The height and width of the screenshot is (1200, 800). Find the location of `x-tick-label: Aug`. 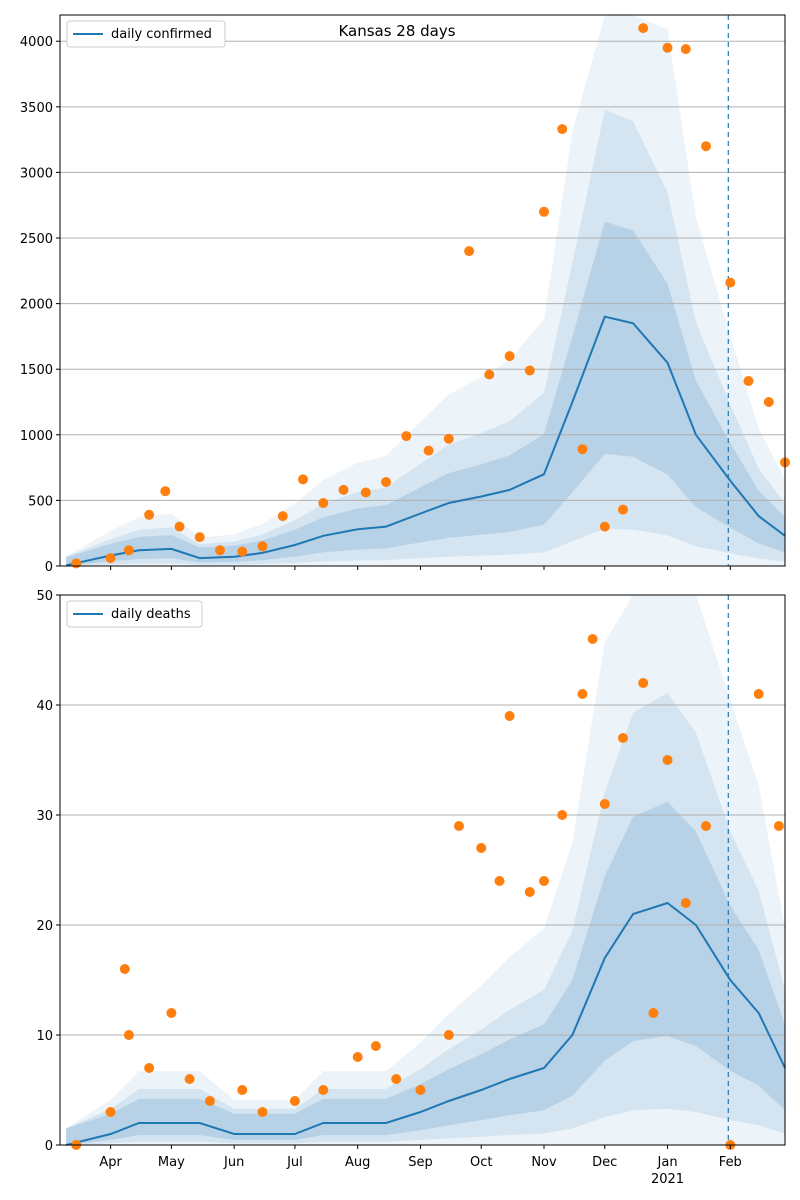

x-tick-label: Aug is located at coordinates (357, 1162).